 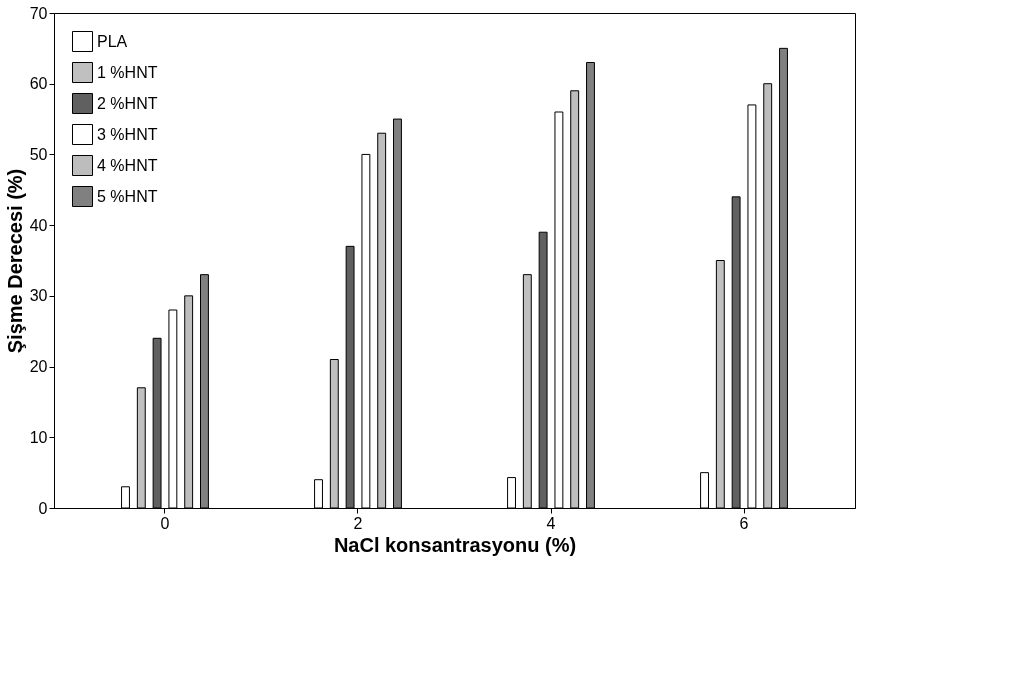 What do you see at coordinates (38, 225) in the screenshot?
I see `y-tick-label: 40` at bounding box center [38, 225].